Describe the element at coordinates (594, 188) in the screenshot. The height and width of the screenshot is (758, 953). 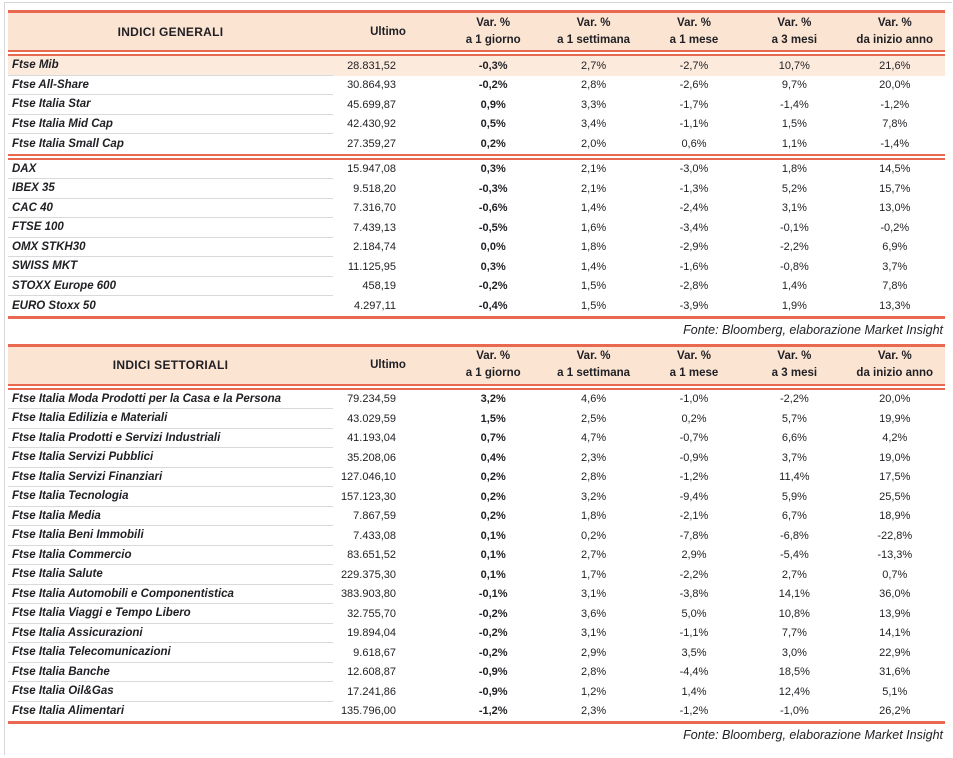
I see `var-1-week-cell: 2,1%` at that location.